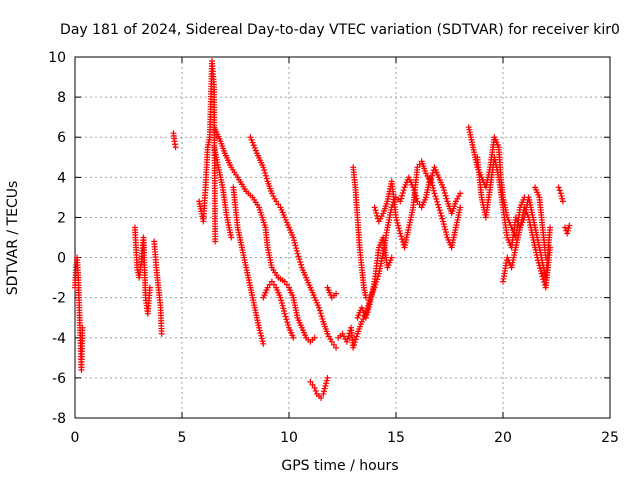 The width and height of the screenshot is (640, 480). What do you see at coordinates (289, 438) in the screenshot?
I see `x-tick-label: 10` at bounding box center [289, 438].